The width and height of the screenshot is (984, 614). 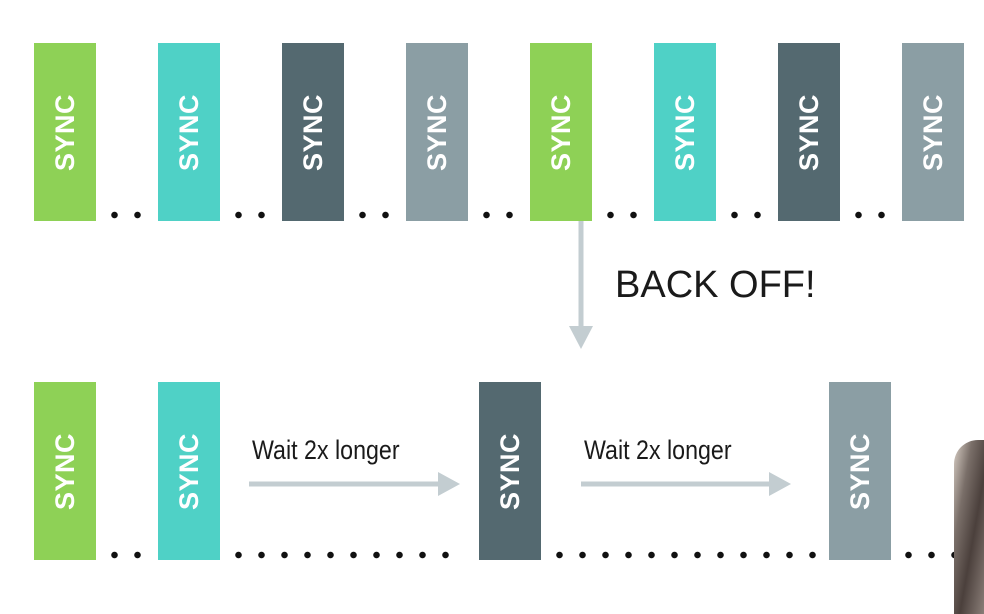 What do you see at coordinates (561, 132) in the screenshot?
I see `sync-bar-top-5: SYNC` at bounding box center [561, 132].